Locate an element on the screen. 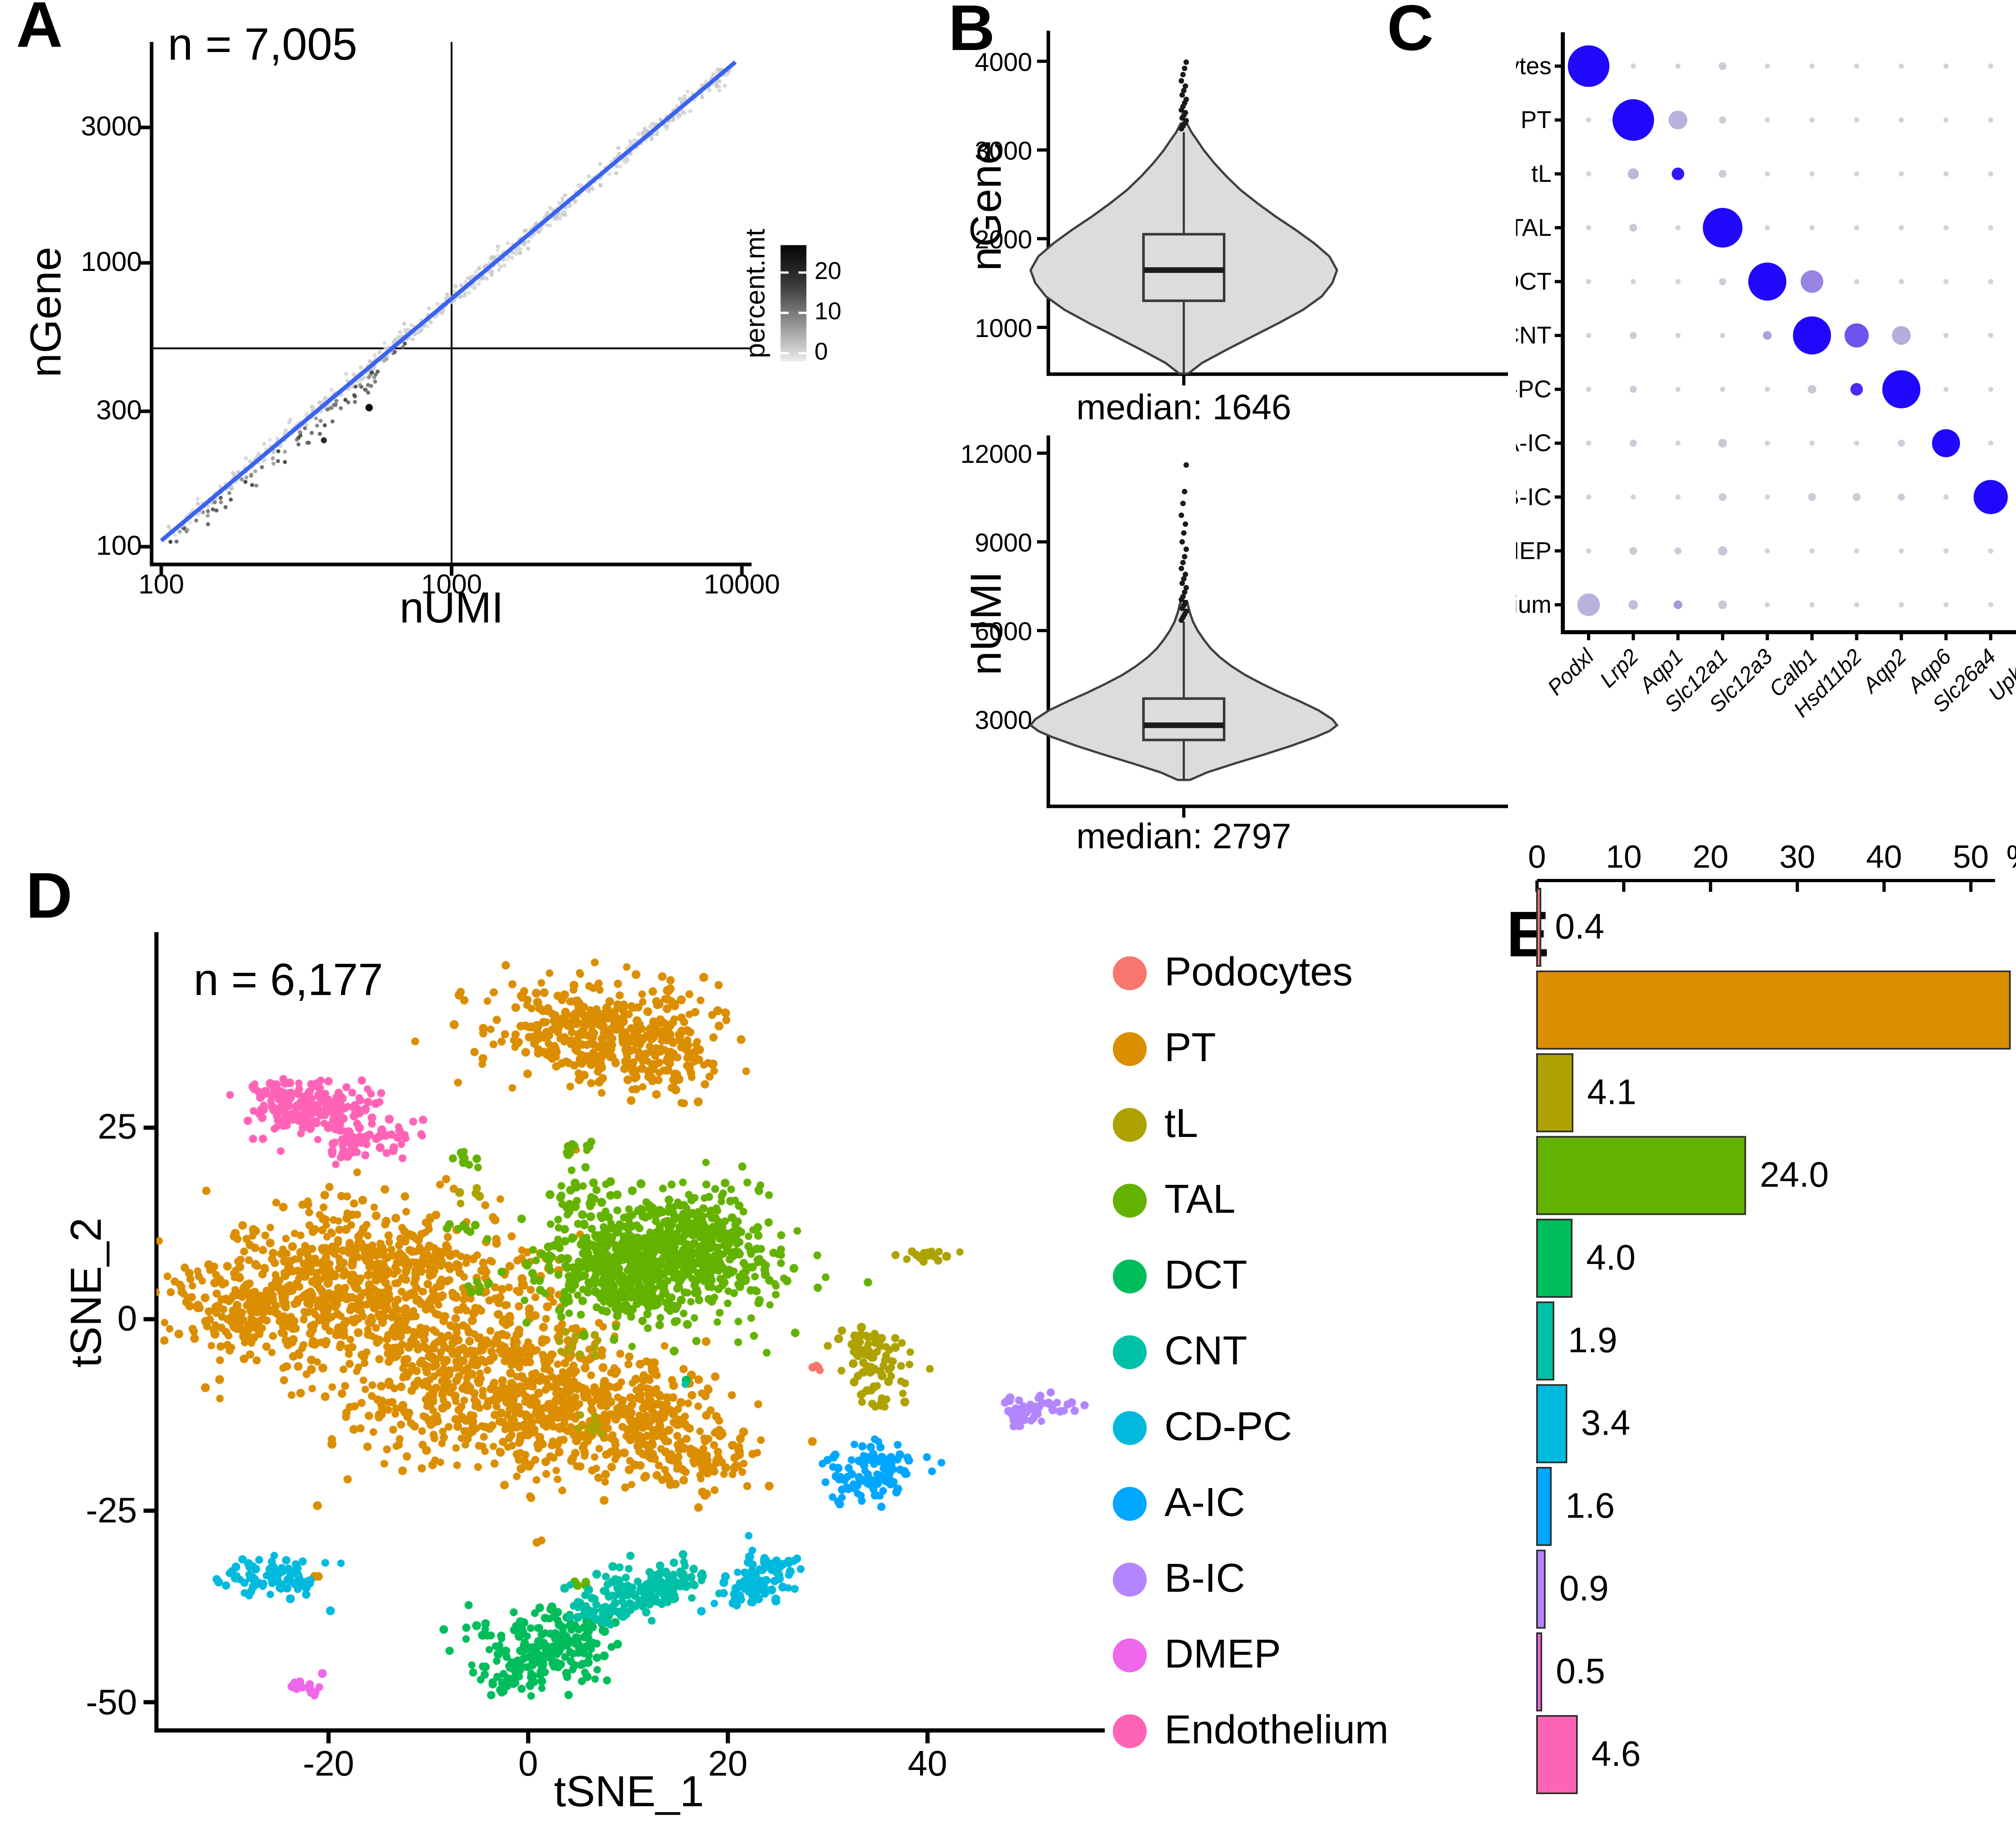  bar-PT is located at coordinates (1773, 1010).